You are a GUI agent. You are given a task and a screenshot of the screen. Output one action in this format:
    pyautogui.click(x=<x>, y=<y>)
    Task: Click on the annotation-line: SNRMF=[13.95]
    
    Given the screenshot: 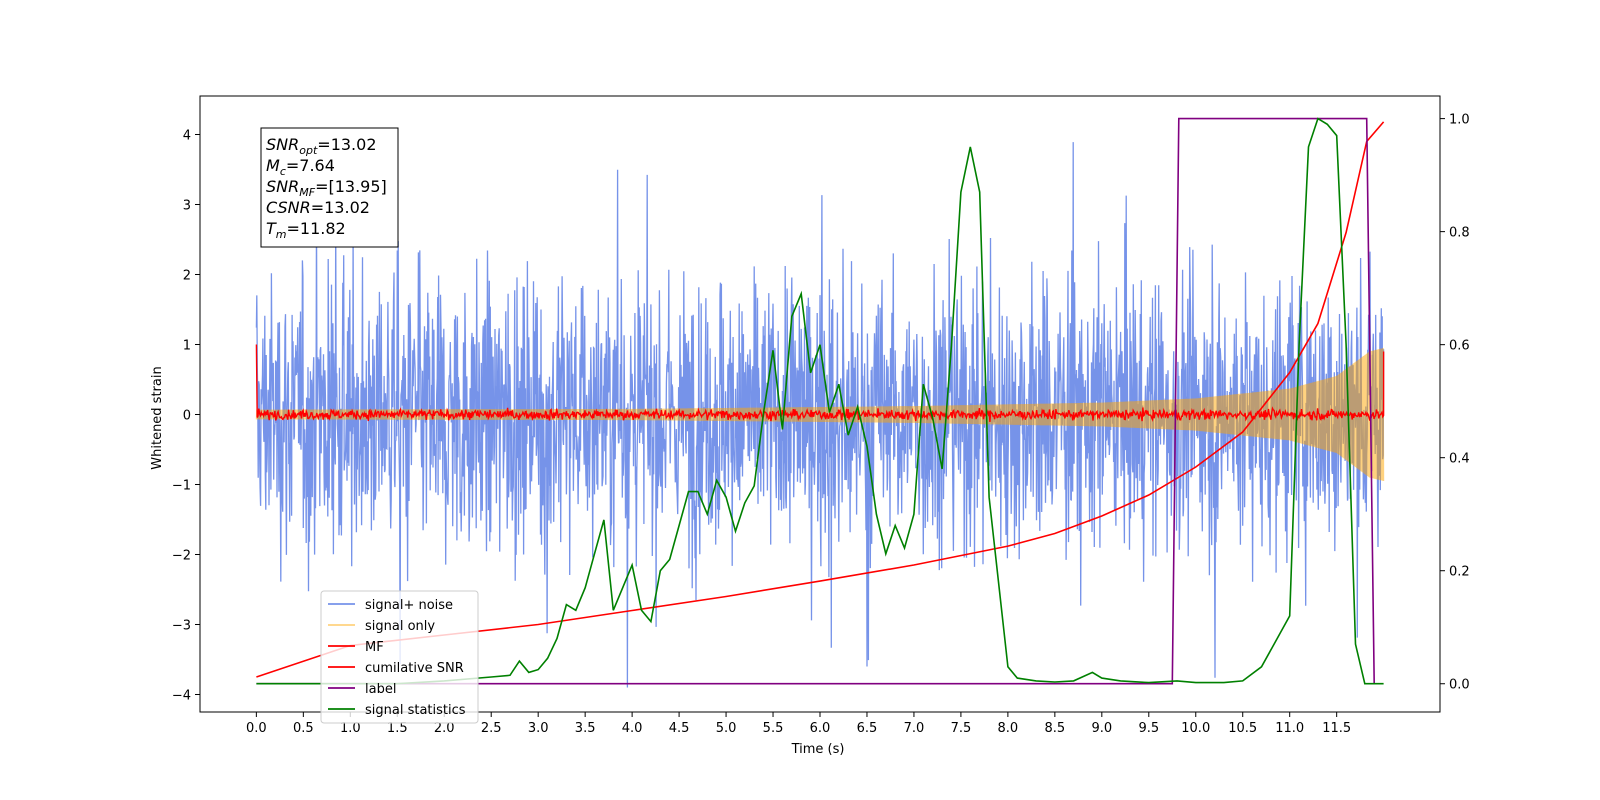 What is the action you would take?
    pyautogui.click(x=326, y=188)
    